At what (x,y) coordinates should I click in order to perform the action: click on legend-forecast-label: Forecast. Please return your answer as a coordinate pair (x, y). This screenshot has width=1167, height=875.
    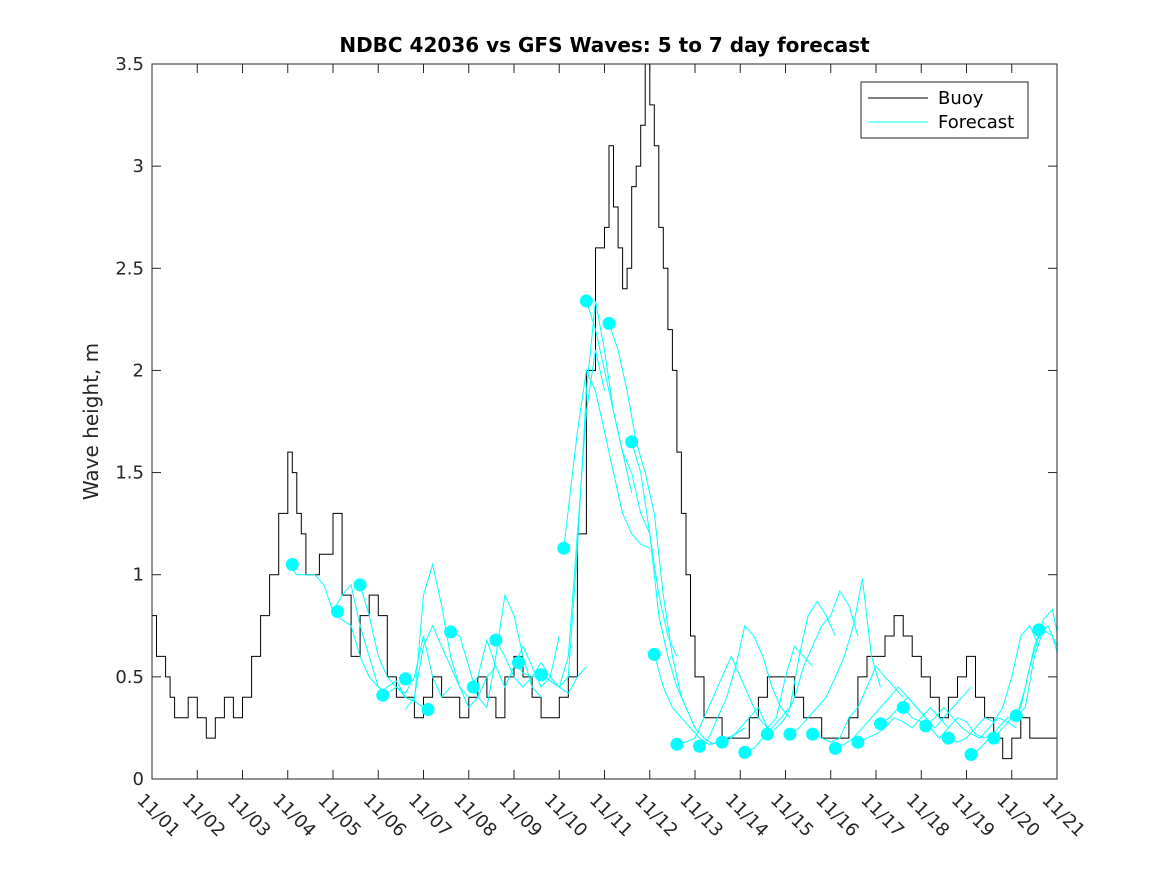
    Looking at the image, I should click on (976, 122).